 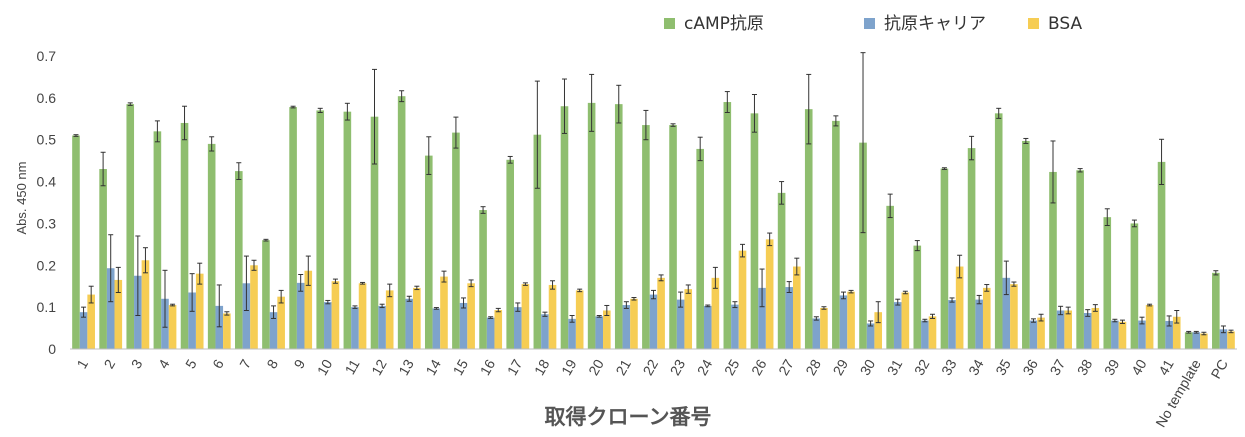 What do you see at coordinates (460, 367) in the screenshot?
I see `x-tick-label: 15` at bounding box center [460, 367].